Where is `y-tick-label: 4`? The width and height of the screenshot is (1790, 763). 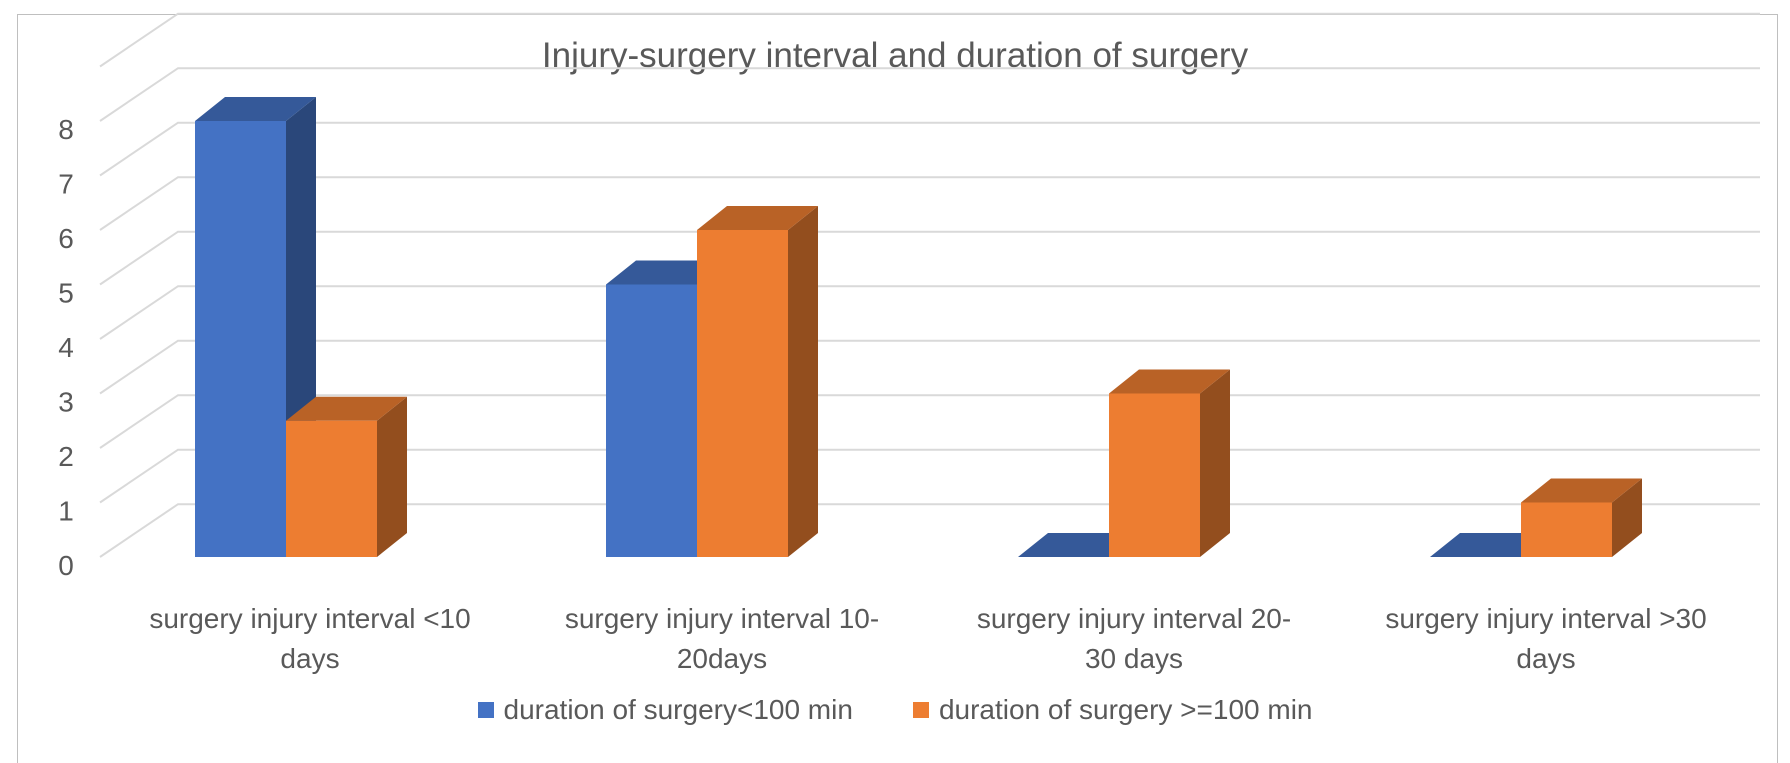 y-tick-label: 4 is located at coordinates (66, 347).